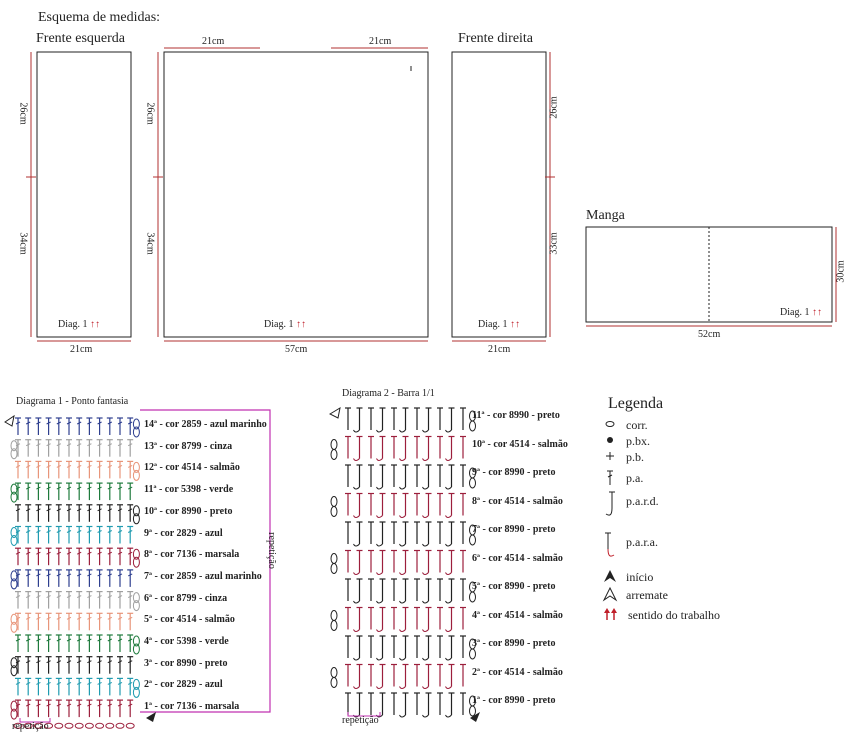 The width and height of the screenshot is (860, 743). I want to click on sleeve-height: 30cm, so click(841, 271).